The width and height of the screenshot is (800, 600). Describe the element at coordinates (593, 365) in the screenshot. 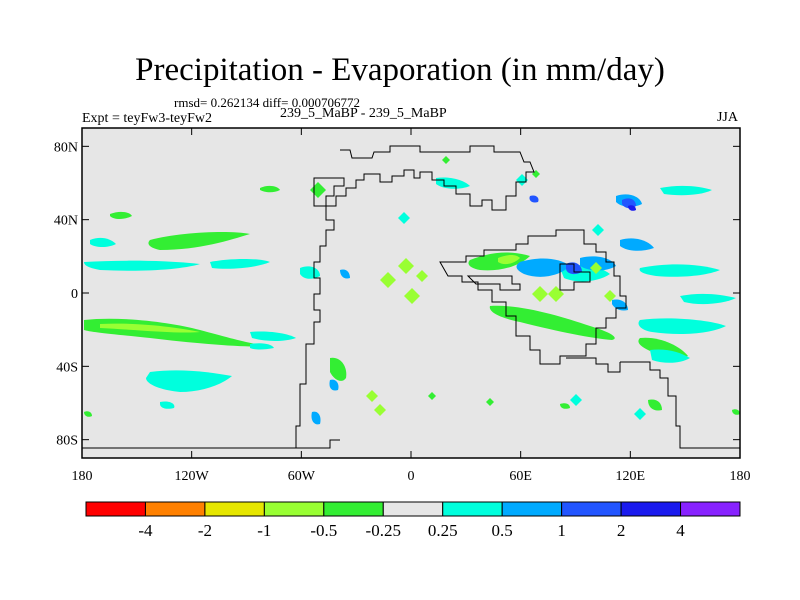

I see `coastline-east` at that location.